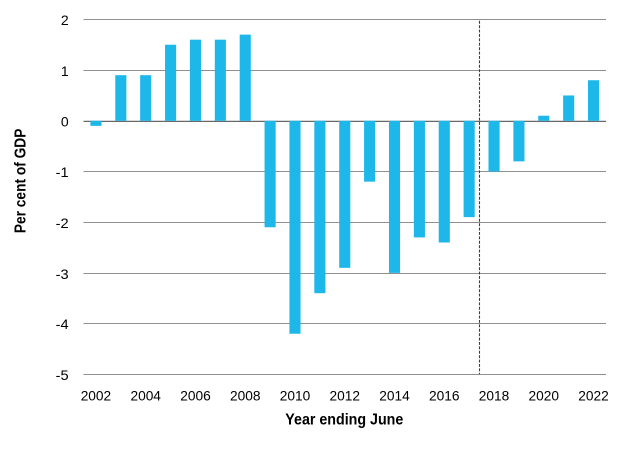 The image size is (621, 467). Describe the element at coordinates (345, 397) in the screenshot. I see `svg-text: 2012` at that location.